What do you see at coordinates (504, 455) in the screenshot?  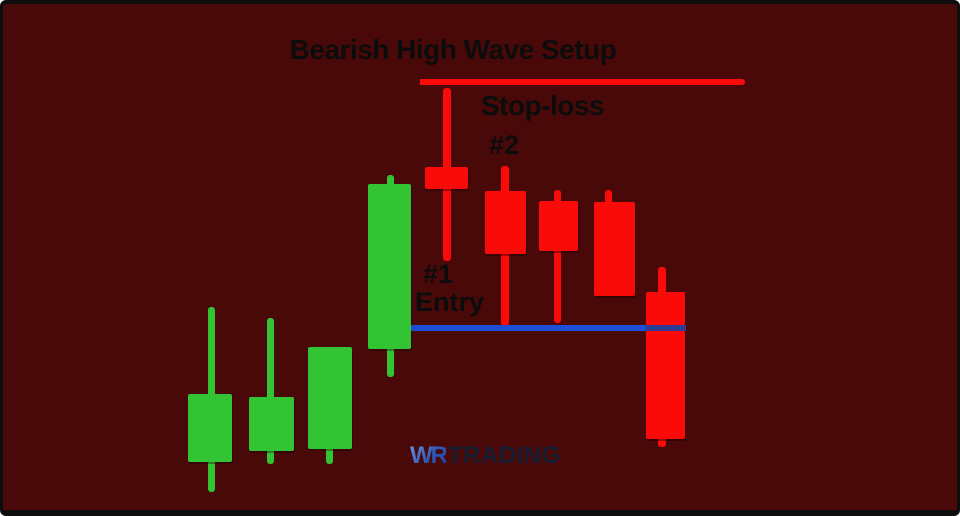 I see `logo-trading-text: TRADING` at bounding box center [504, 455].